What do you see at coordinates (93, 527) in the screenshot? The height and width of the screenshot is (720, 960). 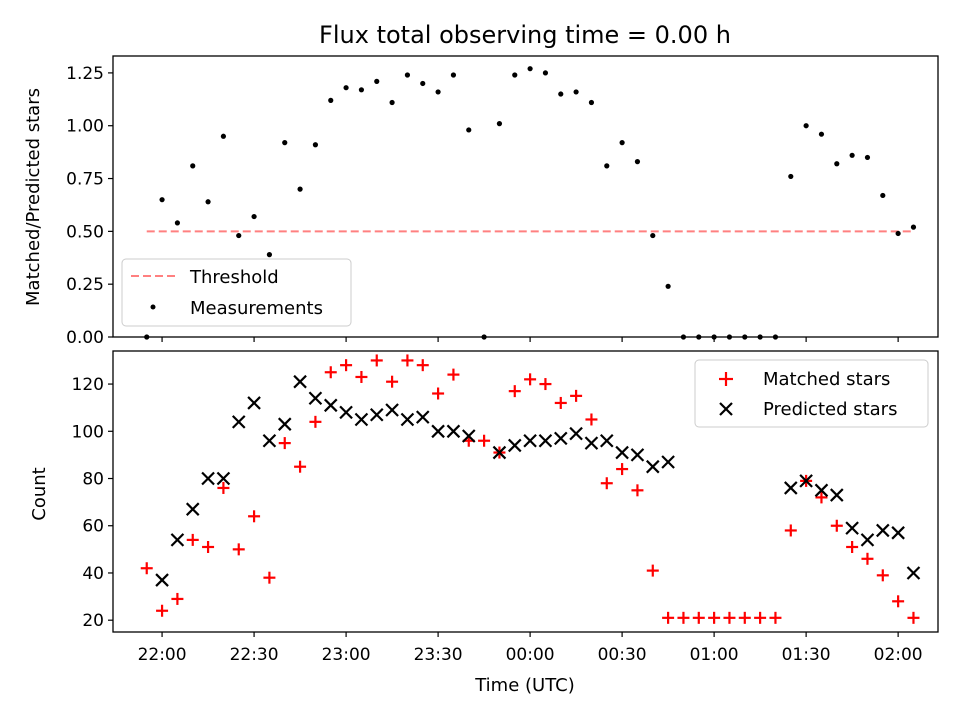 I see `bottom-y-tick-label: 60` at bounding box center [93, 527].